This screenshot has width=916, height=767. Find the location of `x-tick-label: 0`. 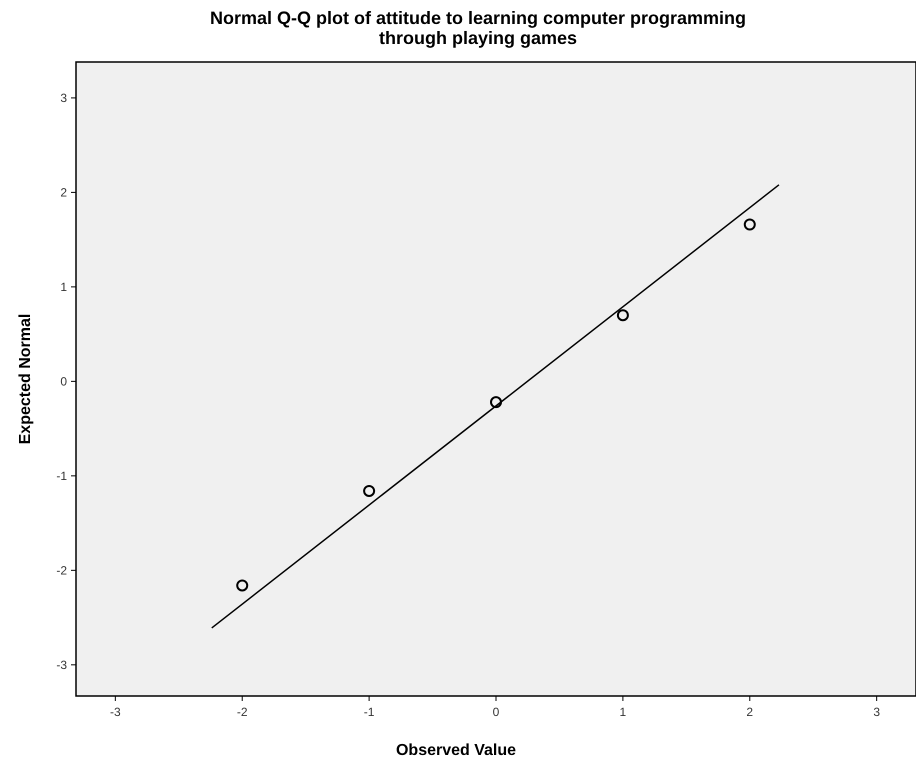

x-tick-label: 0 is located at coordinates (496, 712).